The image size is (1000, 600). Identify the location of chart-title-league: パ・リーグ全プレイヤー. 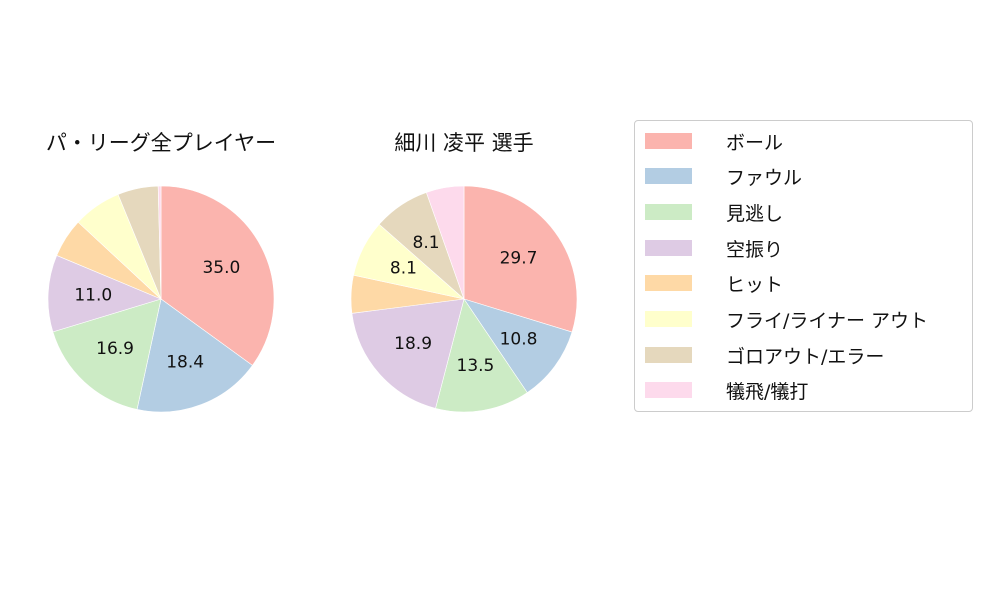
(161, 143).